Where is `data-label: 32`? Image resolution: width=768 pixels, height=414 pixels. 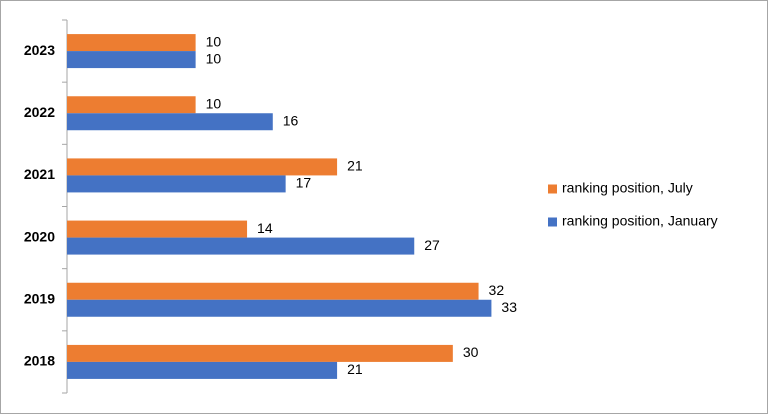 data-label: 32 is located at coordinates (497, 290).